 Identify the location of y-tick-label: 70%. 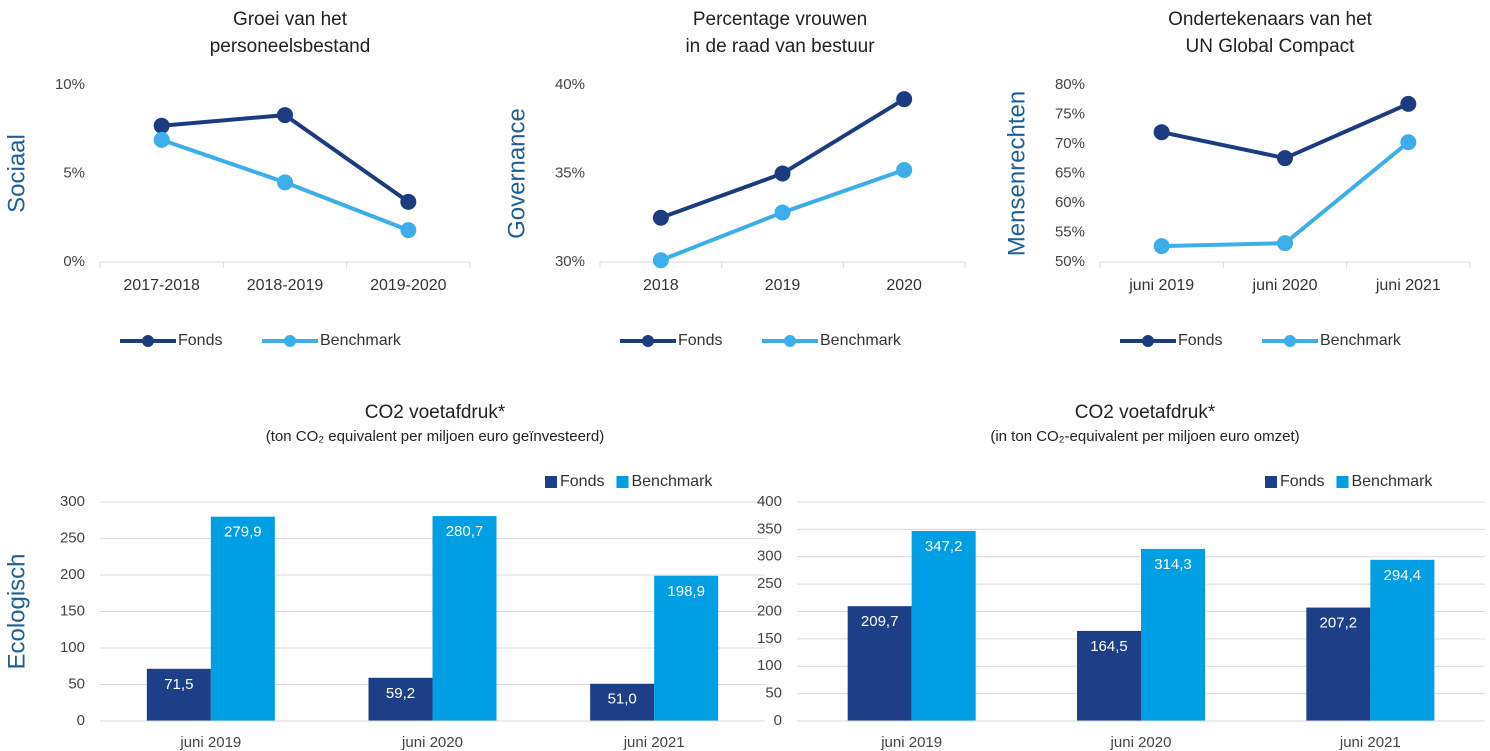
(1070, 143).